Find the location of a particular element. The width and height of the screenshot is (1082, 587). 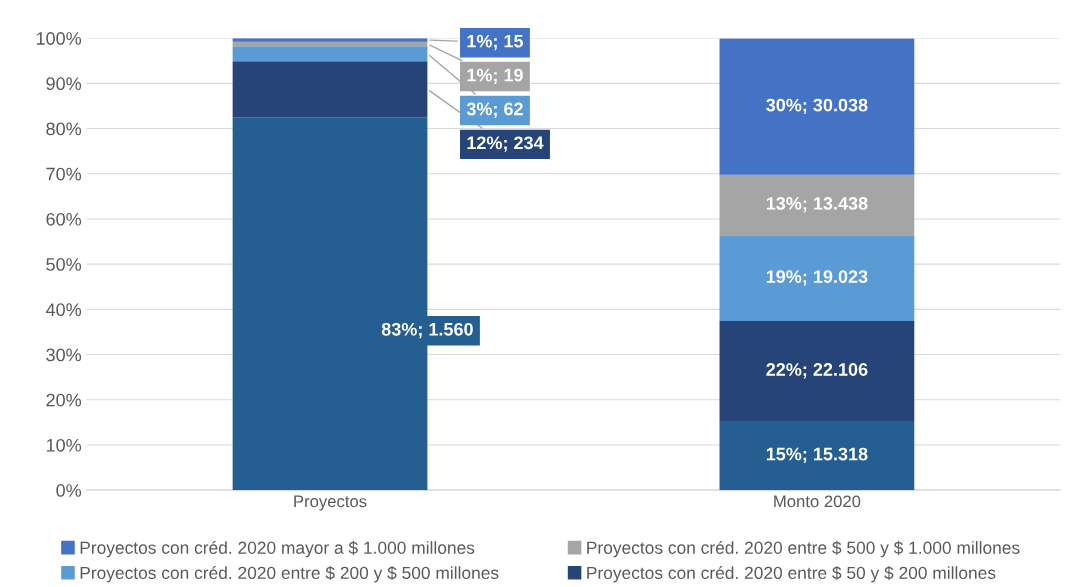

y-tick-label: 50% is located at coordinates (64, 264).